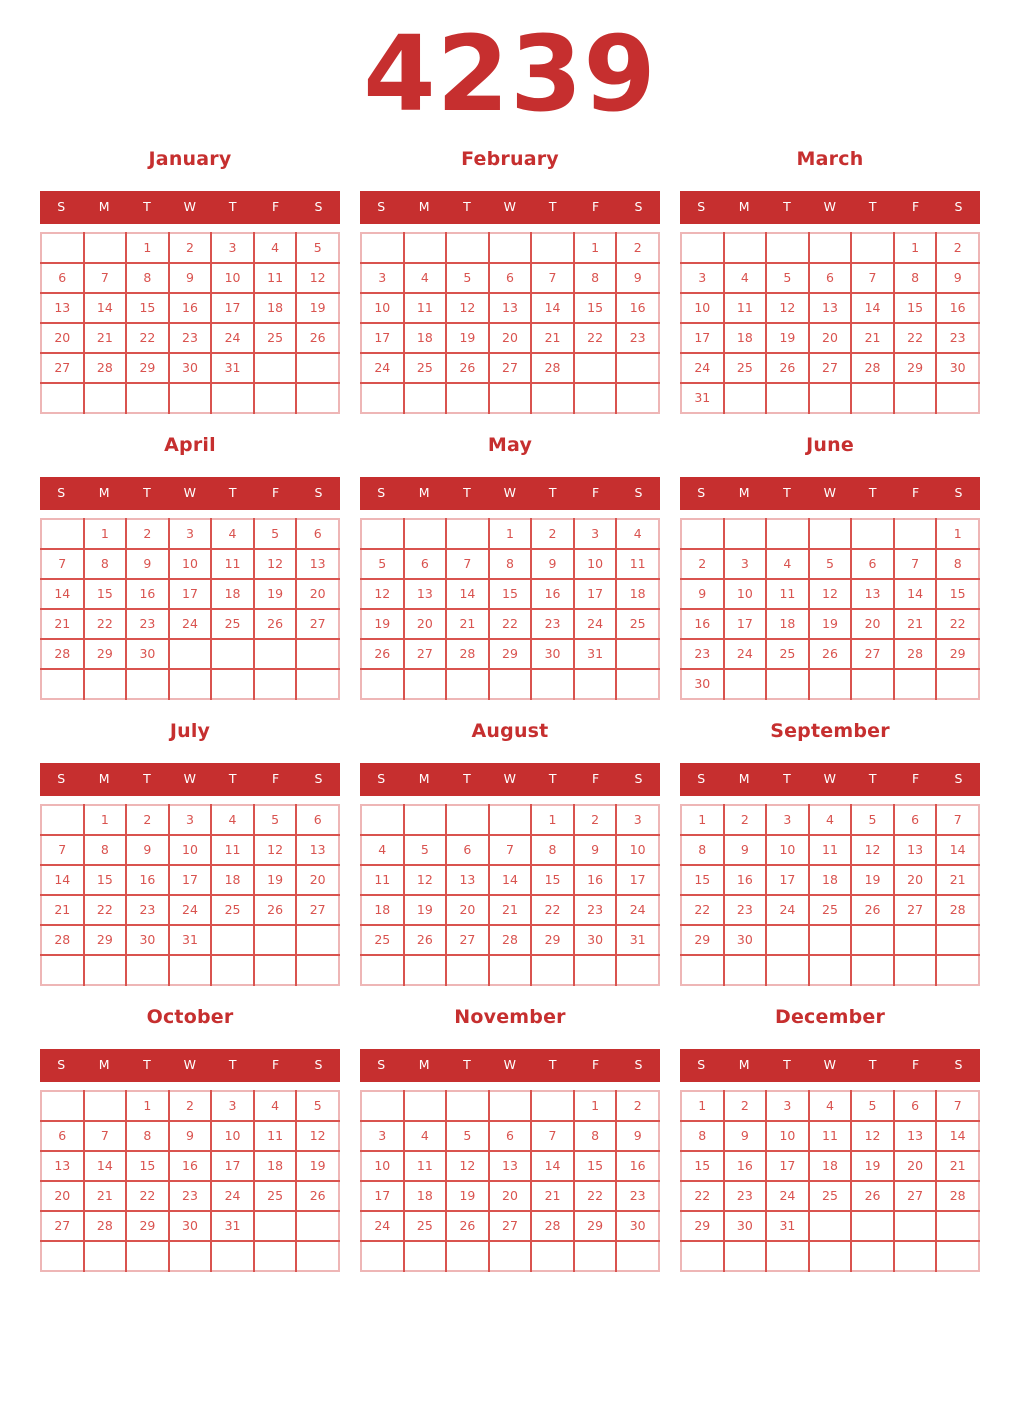 The image size is (1020, 1412). I want to click on day-cell: 1, so click(595, 1106).